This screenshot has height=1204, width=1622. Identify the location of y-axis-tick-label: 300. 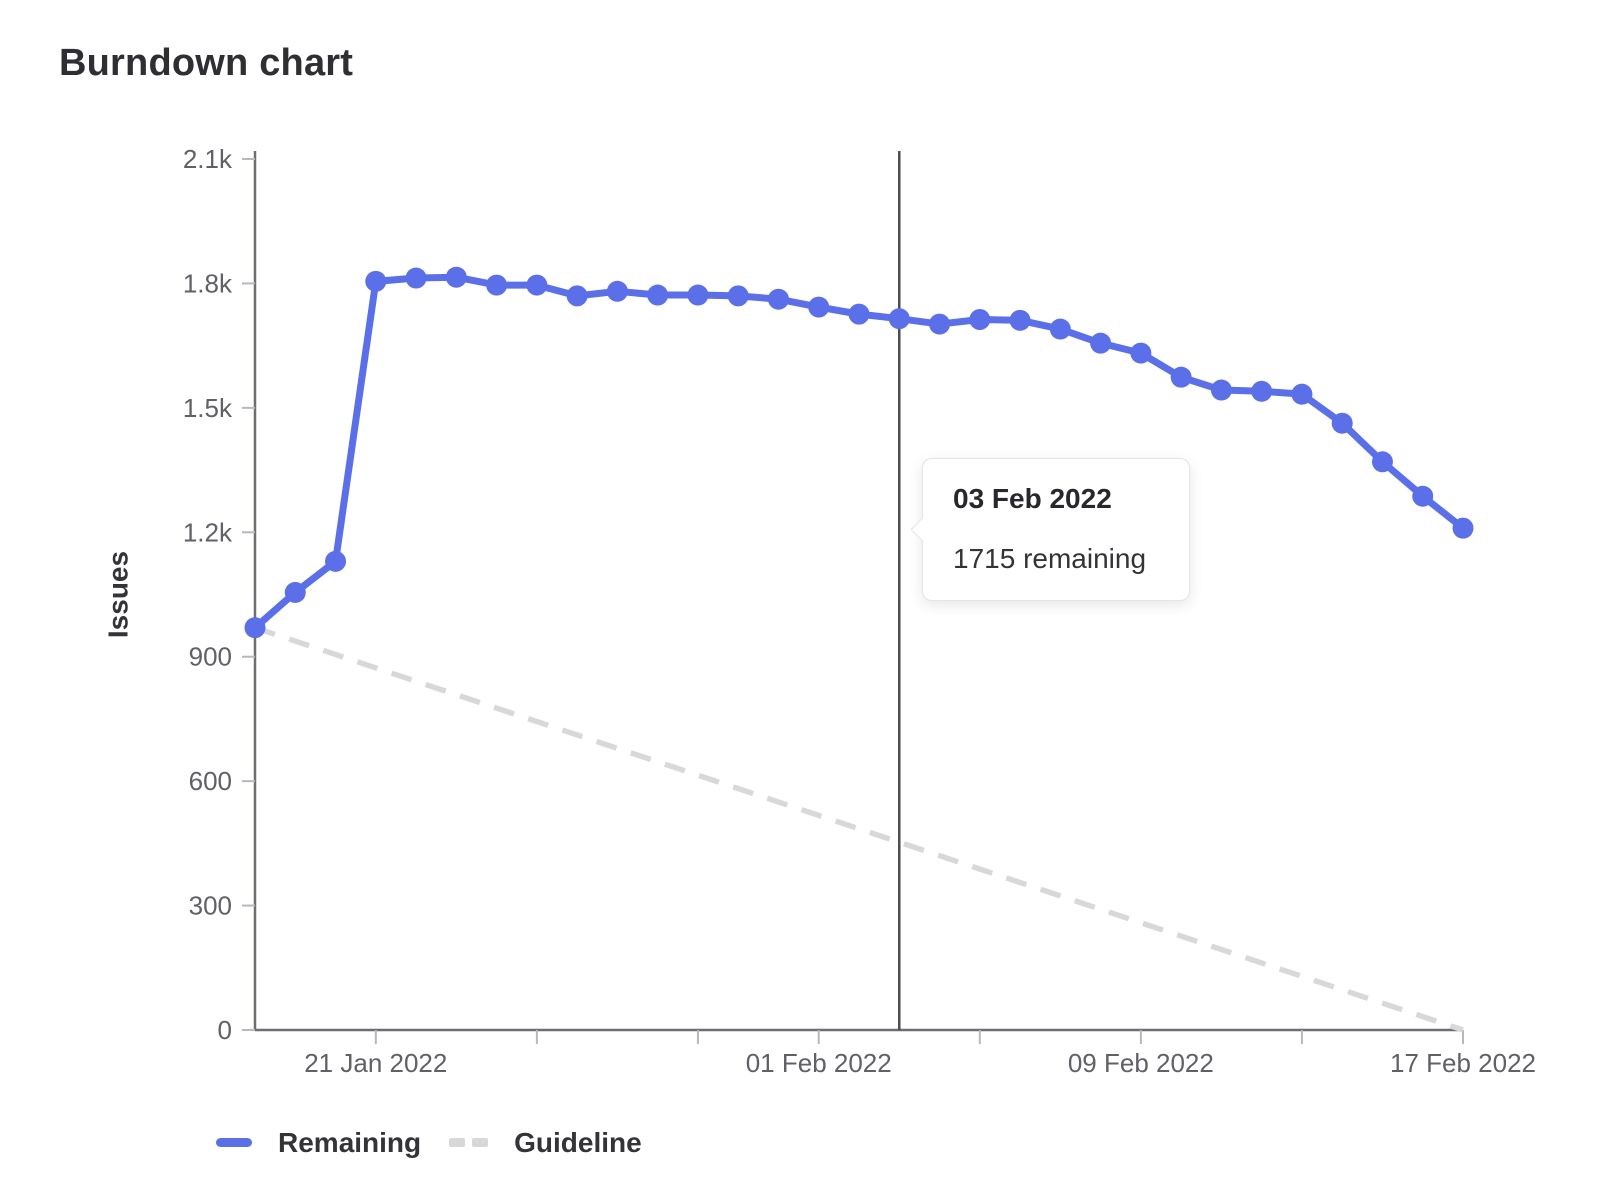
(210, 906).